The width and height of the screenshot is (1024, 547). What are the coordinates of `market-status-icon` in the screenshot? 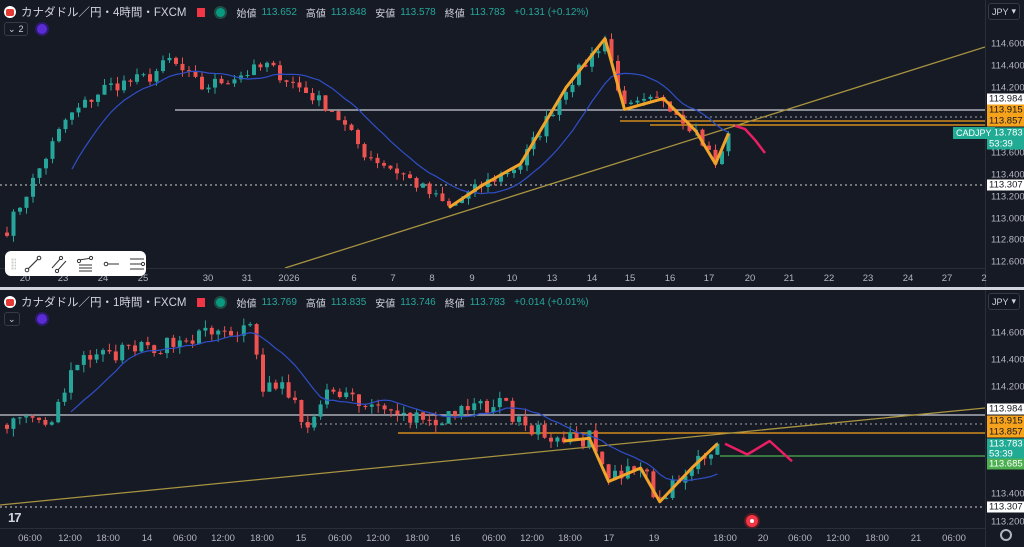 It's located at (221, 302).